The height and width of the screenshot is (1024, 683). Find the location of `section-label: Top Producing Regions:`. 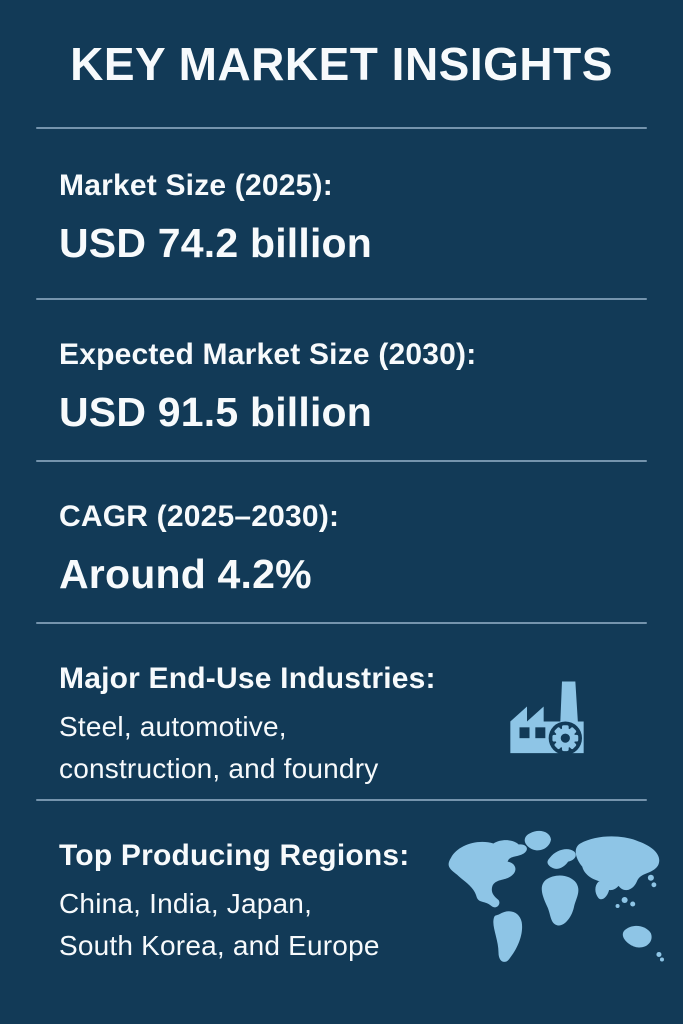

section-label: Top Producing Regions: is located at coordinates (234, 855).